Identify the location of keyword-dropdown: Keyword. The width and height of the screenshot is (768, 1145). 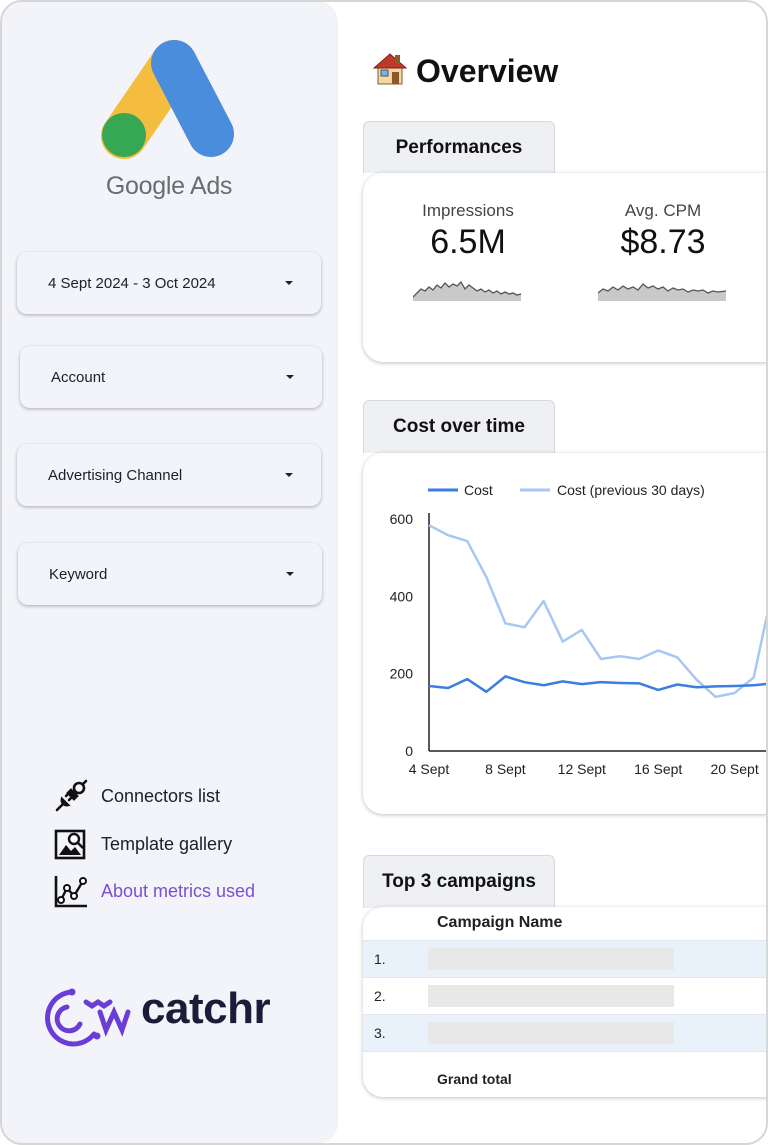
(170, 574).